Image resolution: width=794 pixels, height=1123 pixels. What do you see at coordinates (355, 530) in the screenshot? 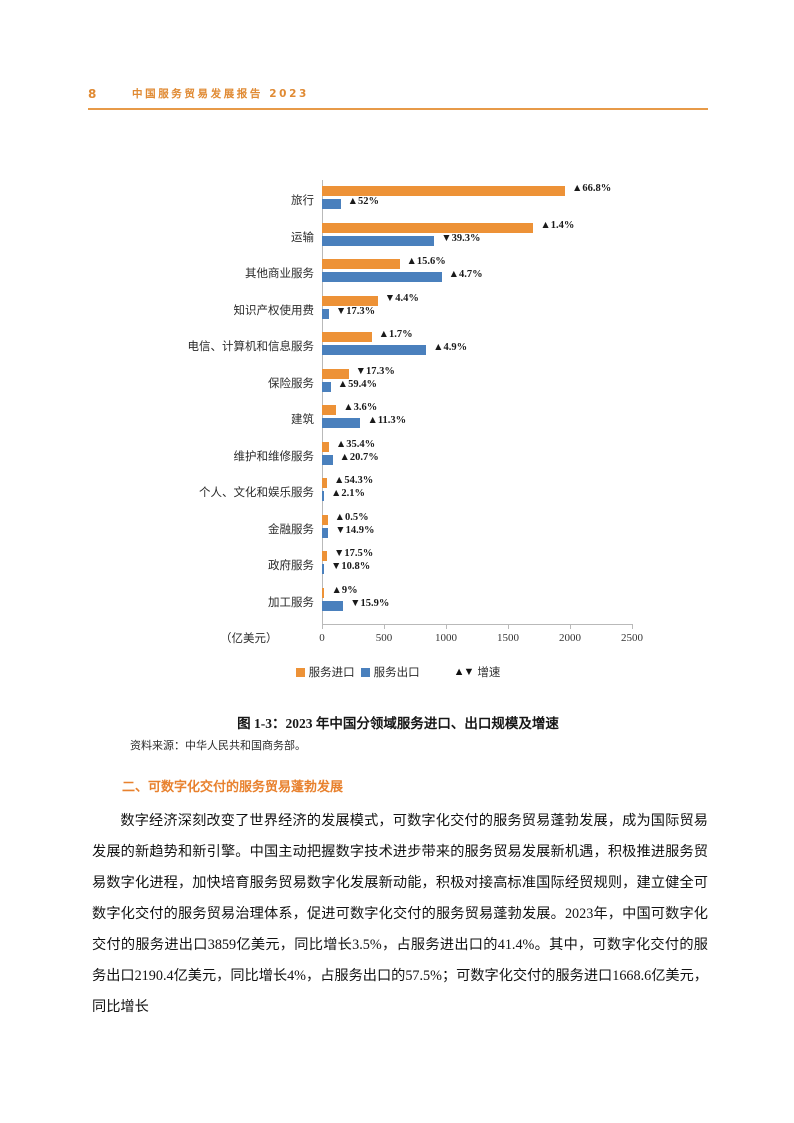
I see `bar-label-export-growth: ▼14.9%` at bounding box center [355, 530].